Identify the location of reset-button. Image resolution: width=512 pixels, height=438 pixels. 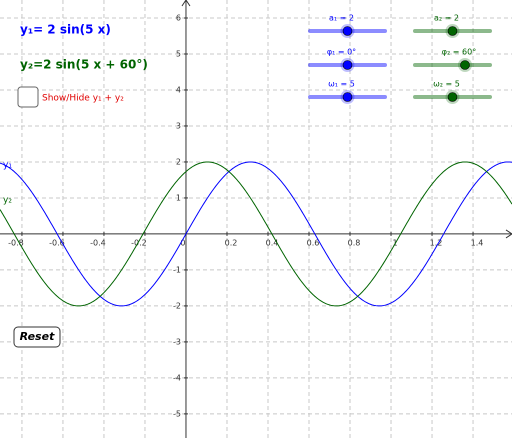
(37, 337).